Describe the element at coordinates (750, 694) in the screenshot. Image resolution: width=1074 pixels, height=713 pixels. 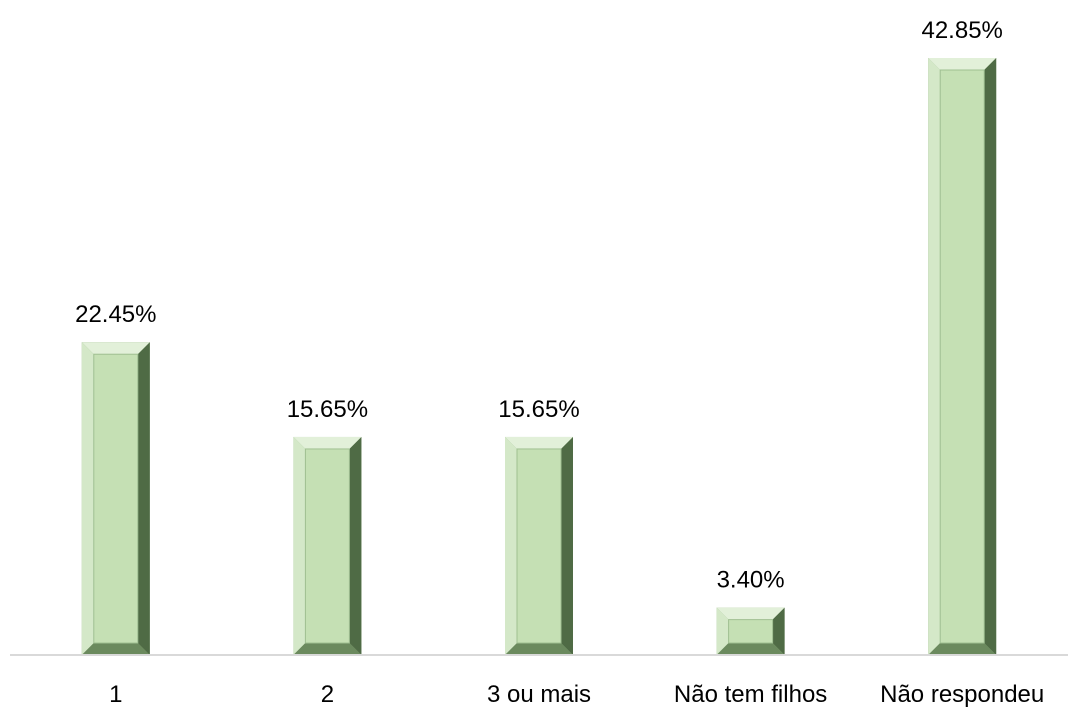
I see `x-tick-label: Não tem filhos` at that location.